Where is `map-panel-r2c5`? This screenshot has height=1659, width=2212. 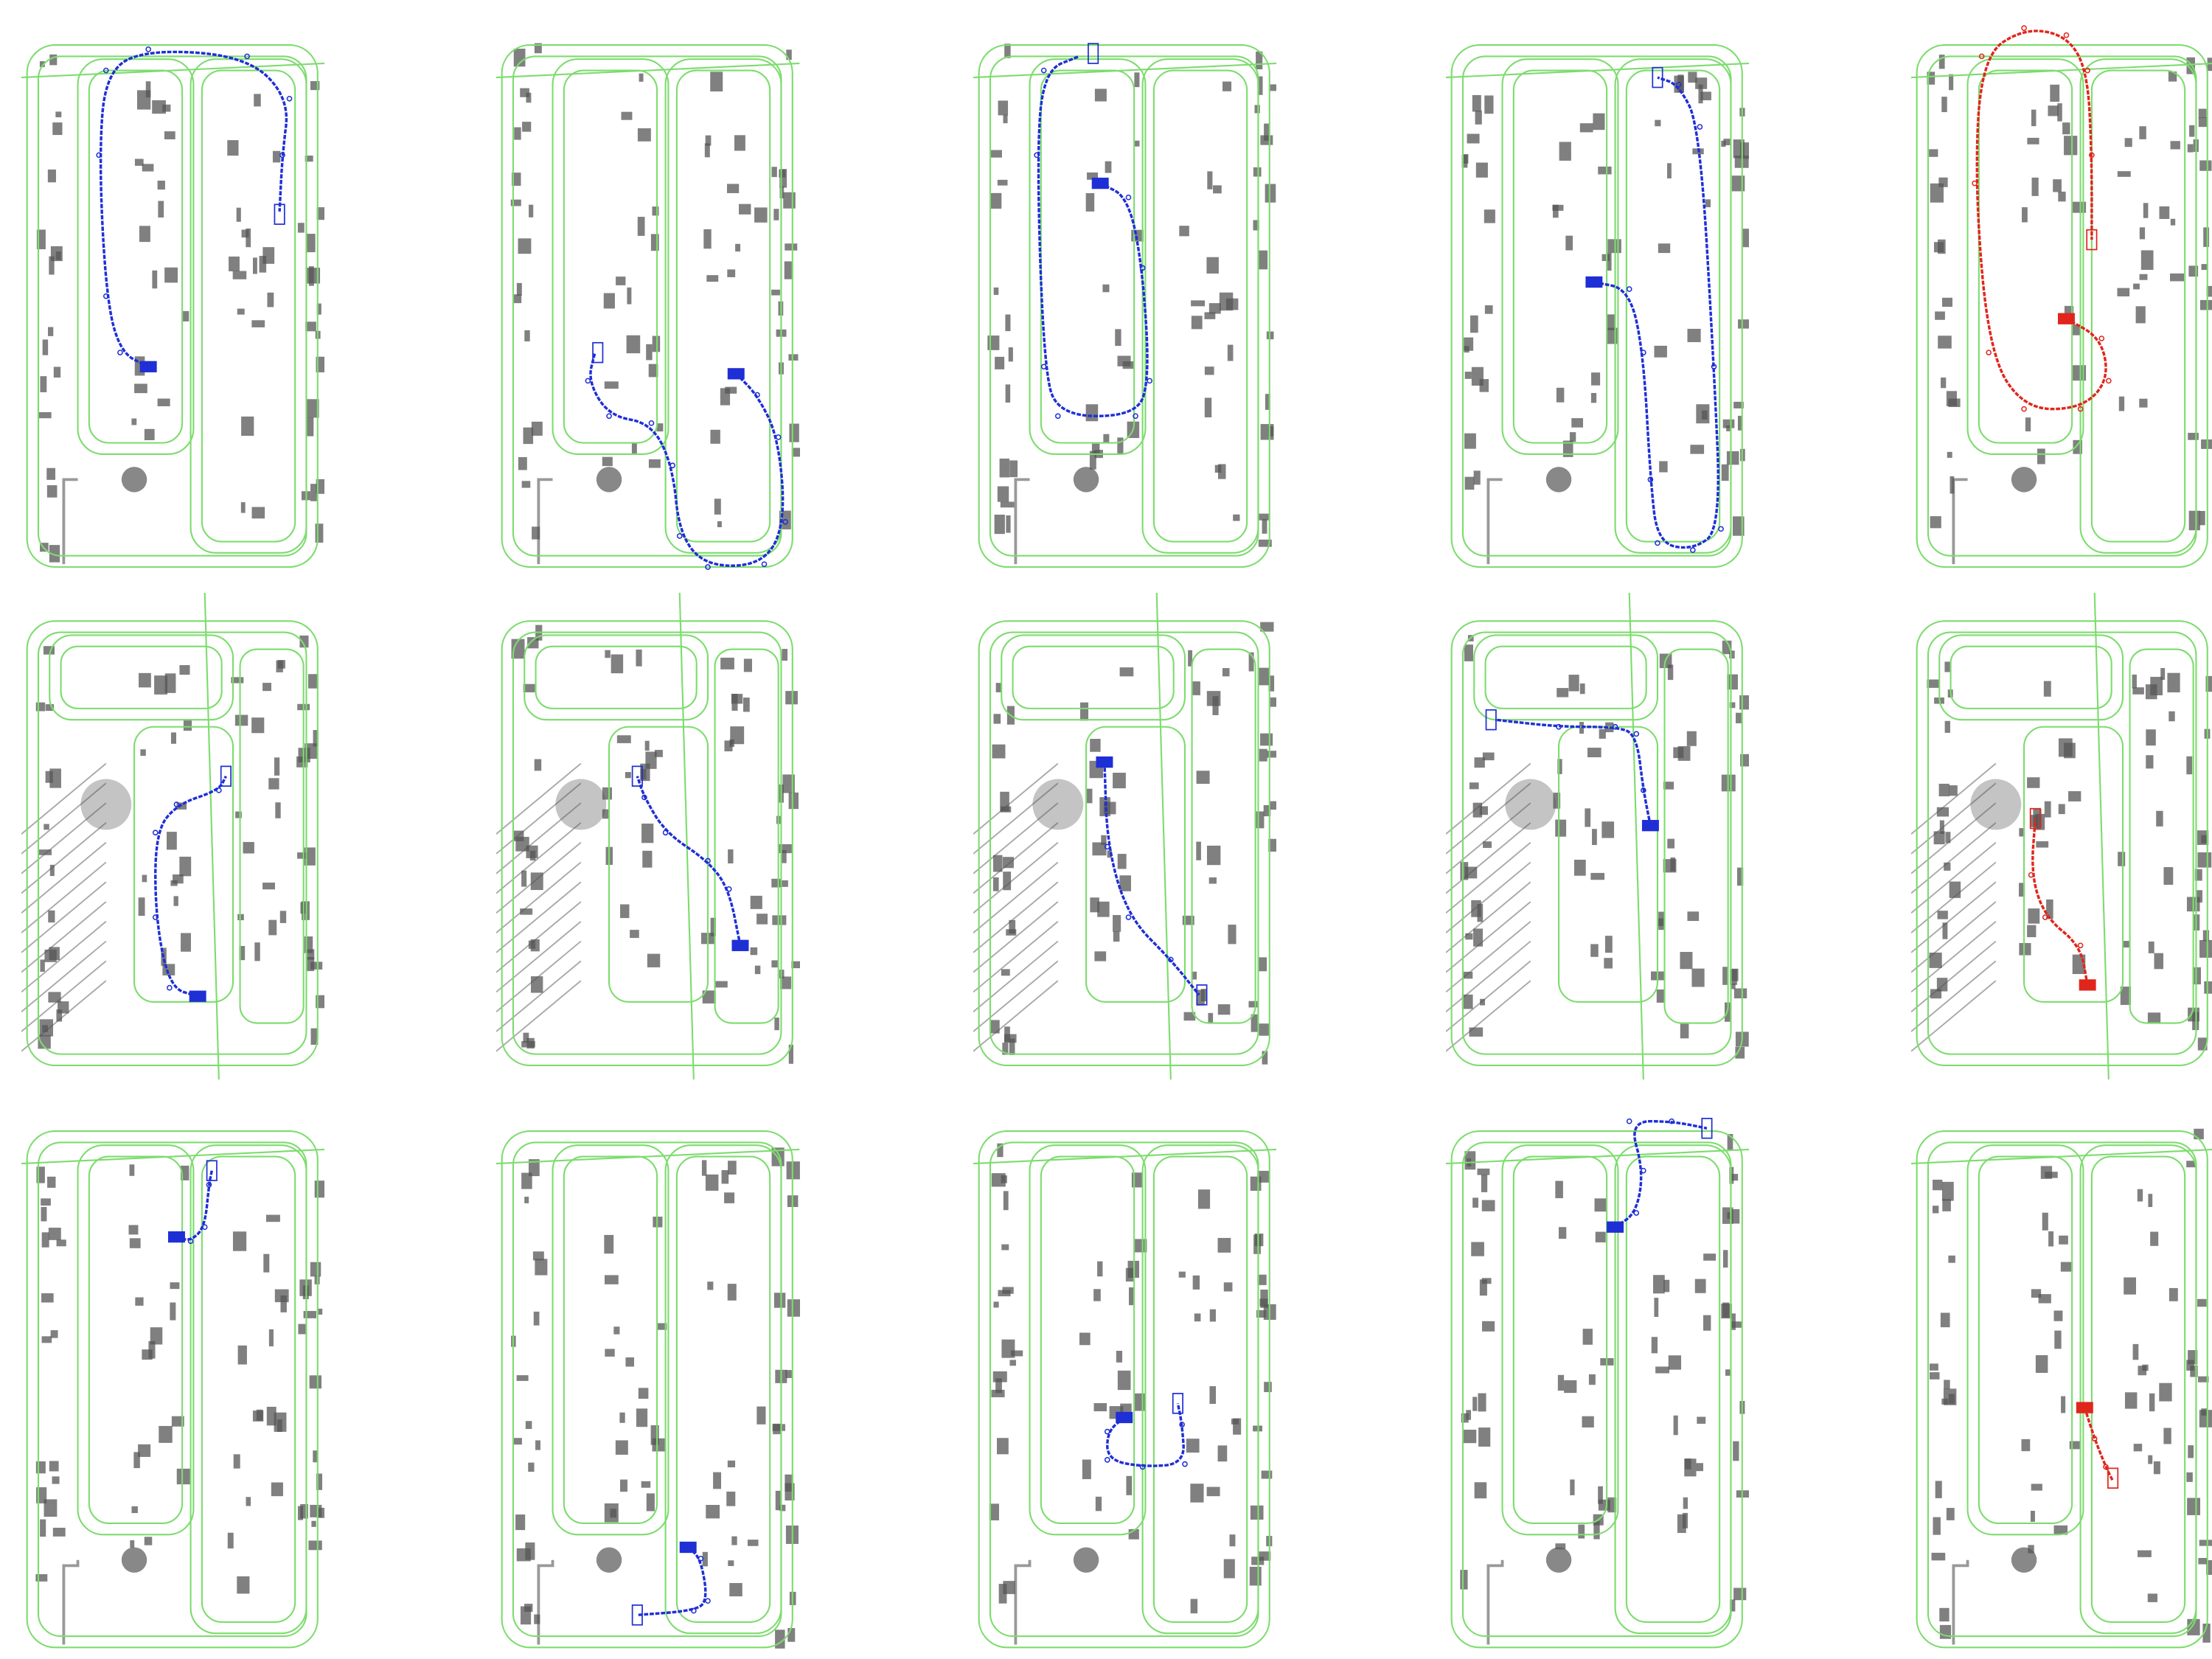
map-panel-r2c5 is located at coordinates (2061, 835).